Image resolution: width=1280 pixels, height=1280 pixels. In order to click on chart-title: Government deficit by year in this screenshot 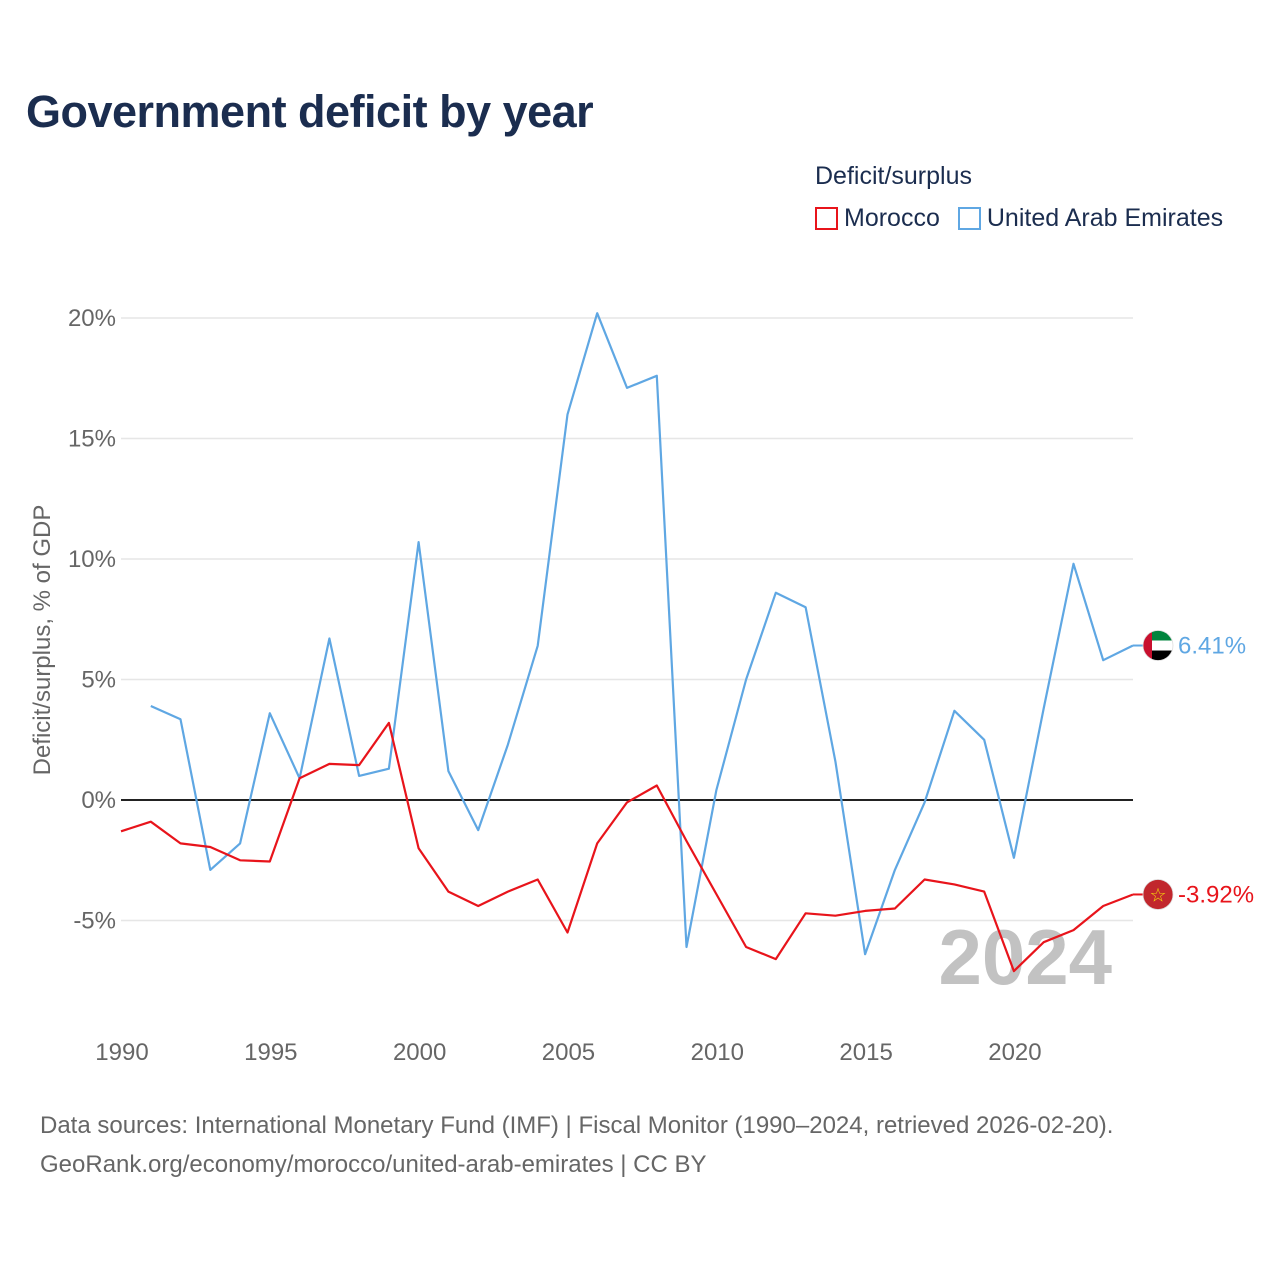, I will do `click(310, 111)`.